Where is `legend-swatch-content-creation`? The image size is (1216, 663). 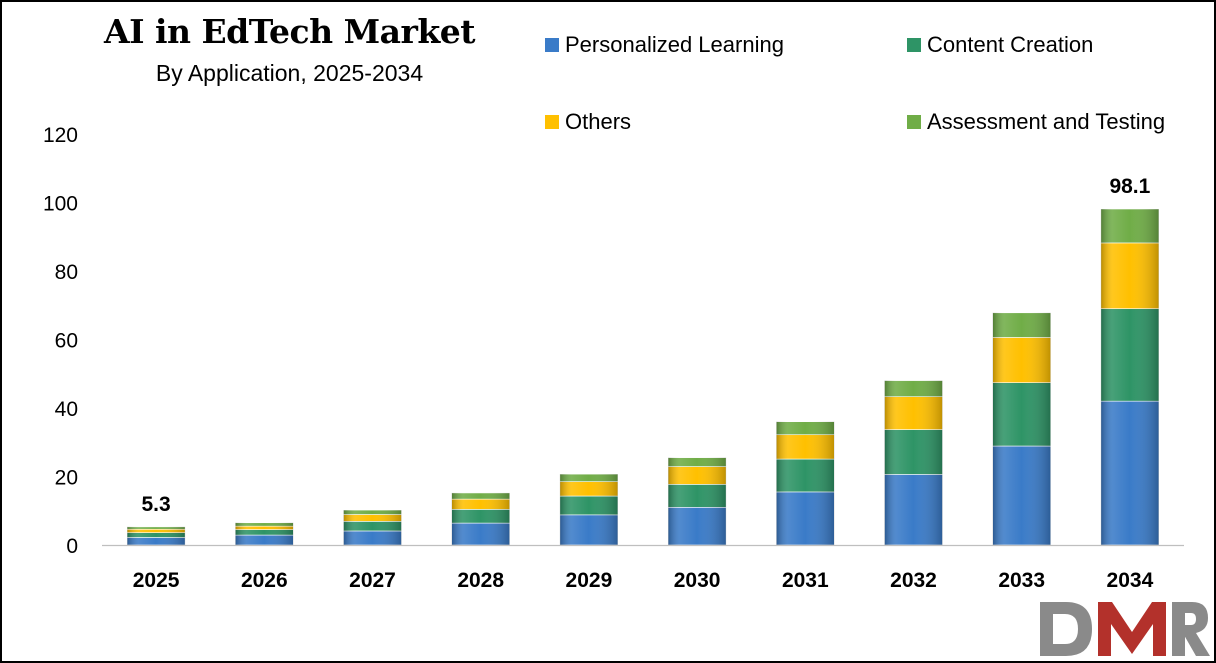 legend-swatch-content-creation is located at coordinates (914, 45).